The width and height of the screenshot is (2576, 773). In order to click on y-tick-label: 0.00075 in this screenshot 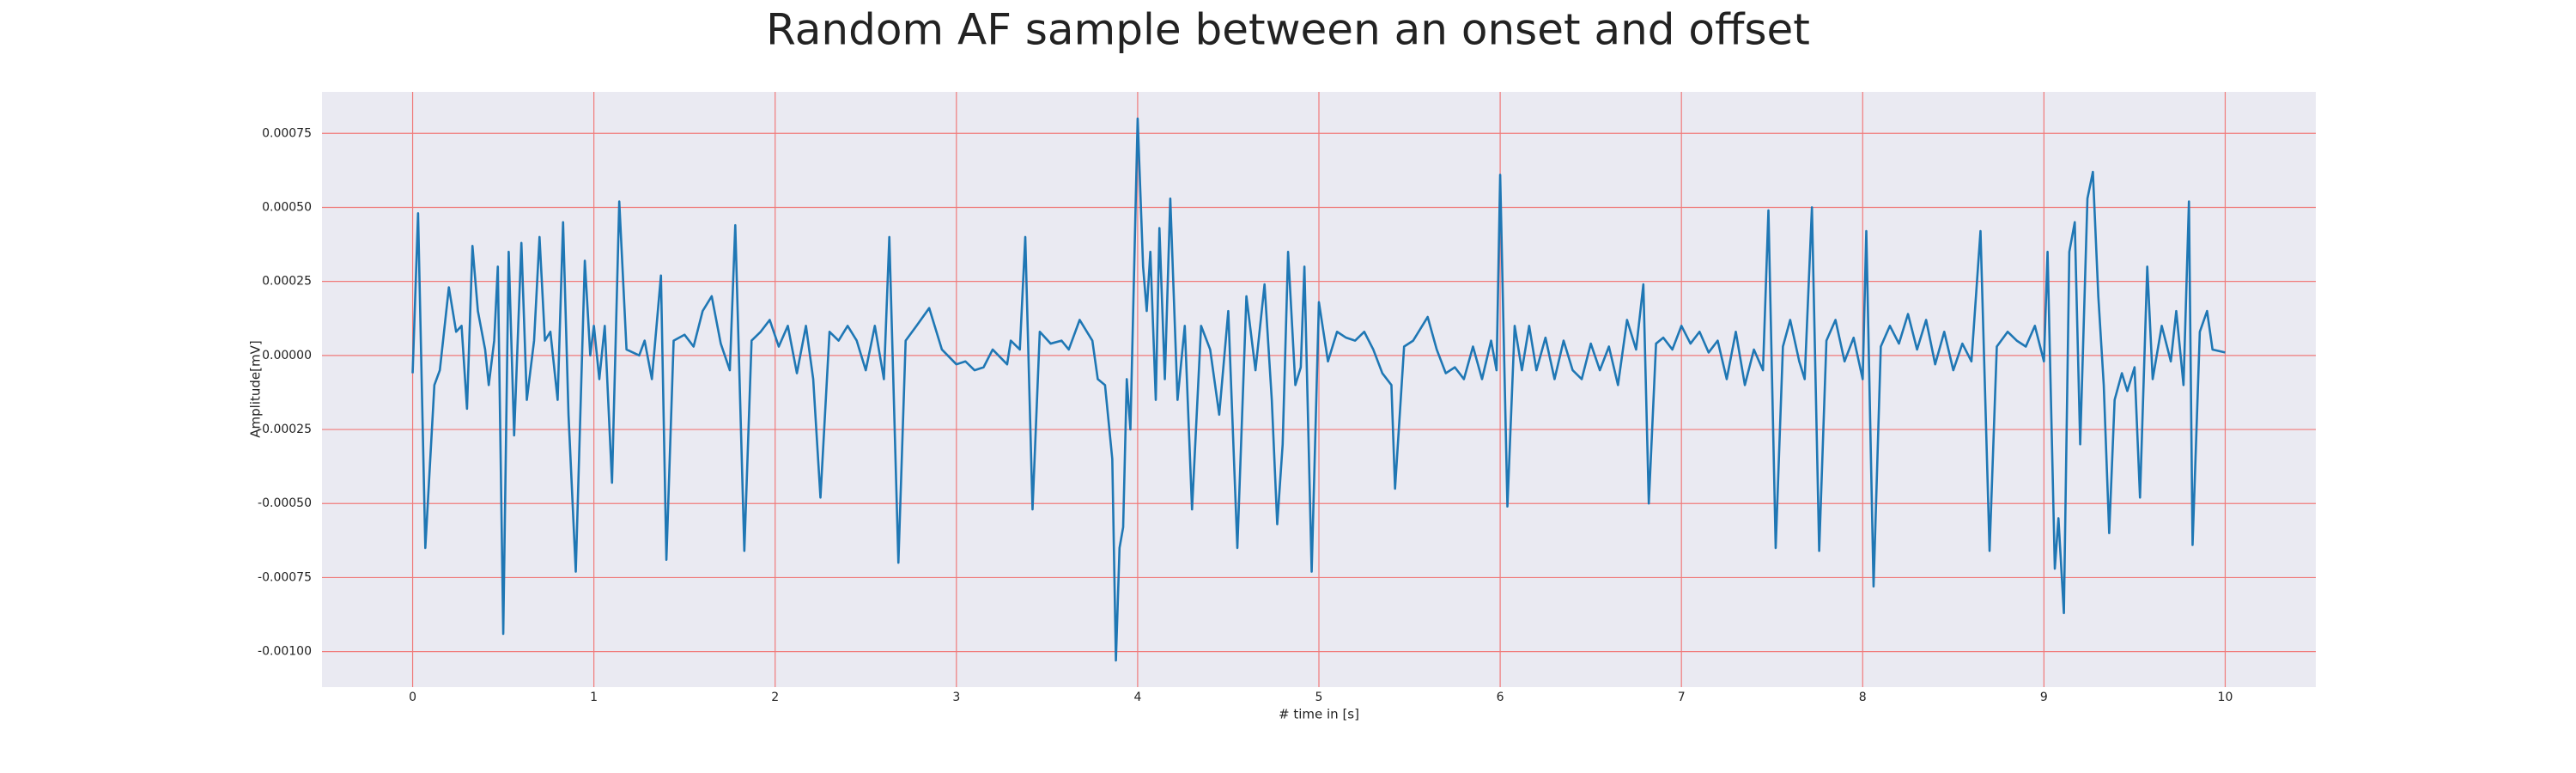, I will do `click(287, 133)`.